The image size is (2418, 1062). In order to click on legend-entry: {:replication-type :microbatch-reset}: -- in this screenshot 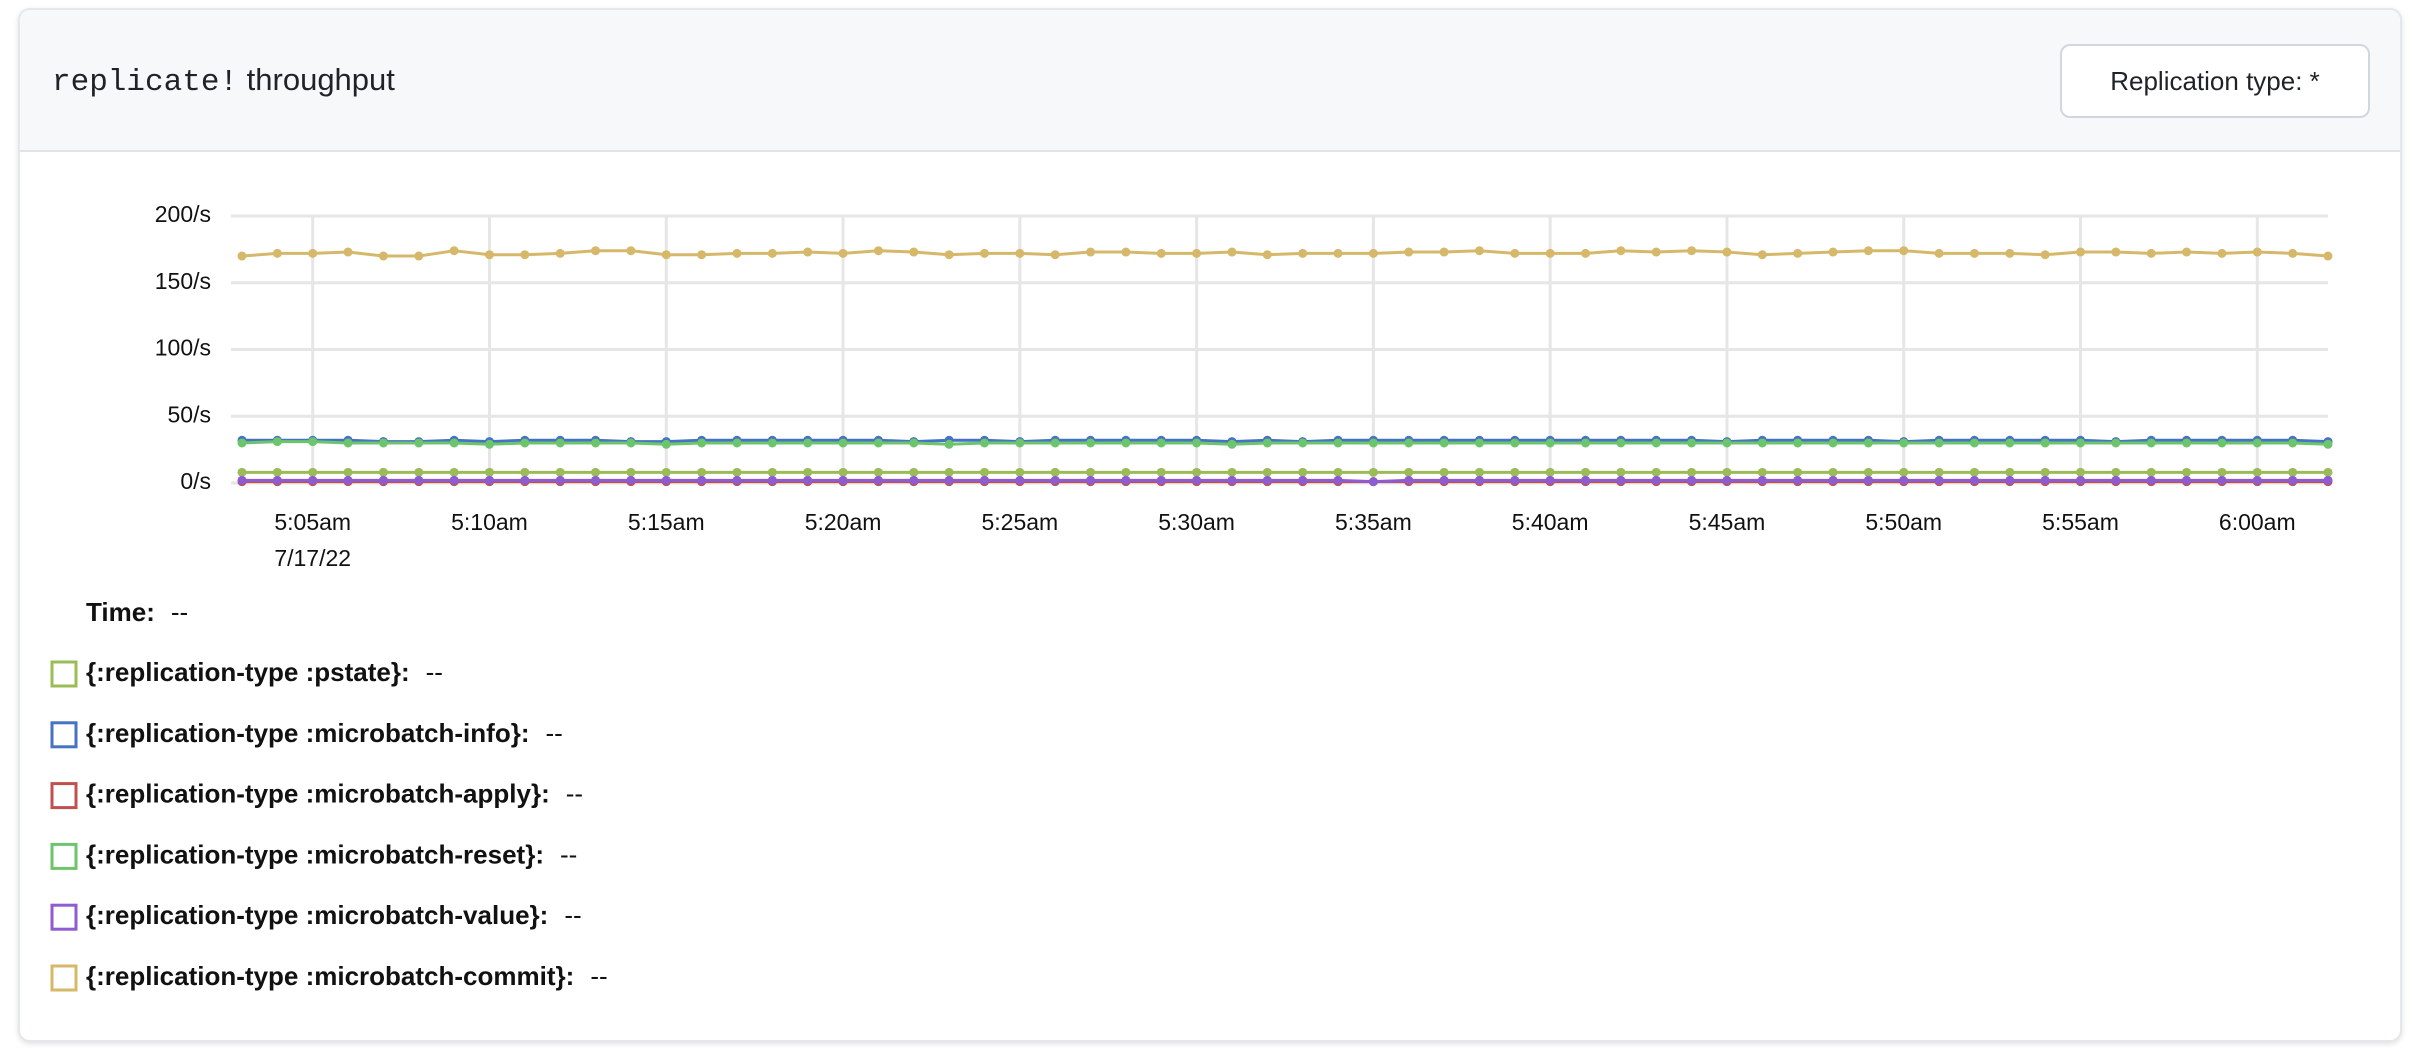, I will do `click(331, 854)`.